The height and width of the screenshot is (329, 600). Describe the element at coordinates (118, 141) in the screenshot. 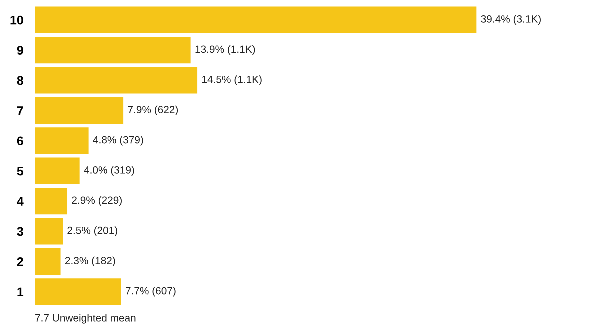

I see `data-label: 4.8% (379)` at that location.